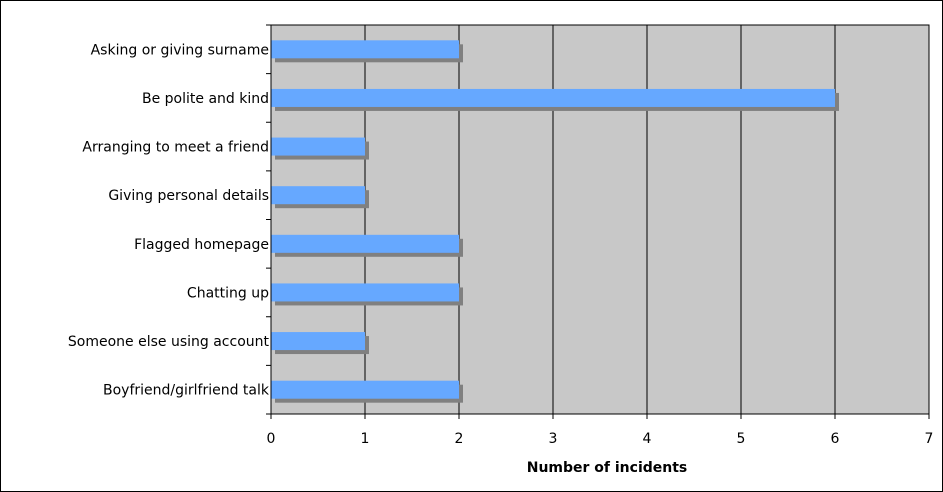 Image resolution: width=943 pixels, height=492 pixels. Describe the element at coordinates (180, 50) in the screenshot. I see `category-label: Asking or giving surname` at that location.